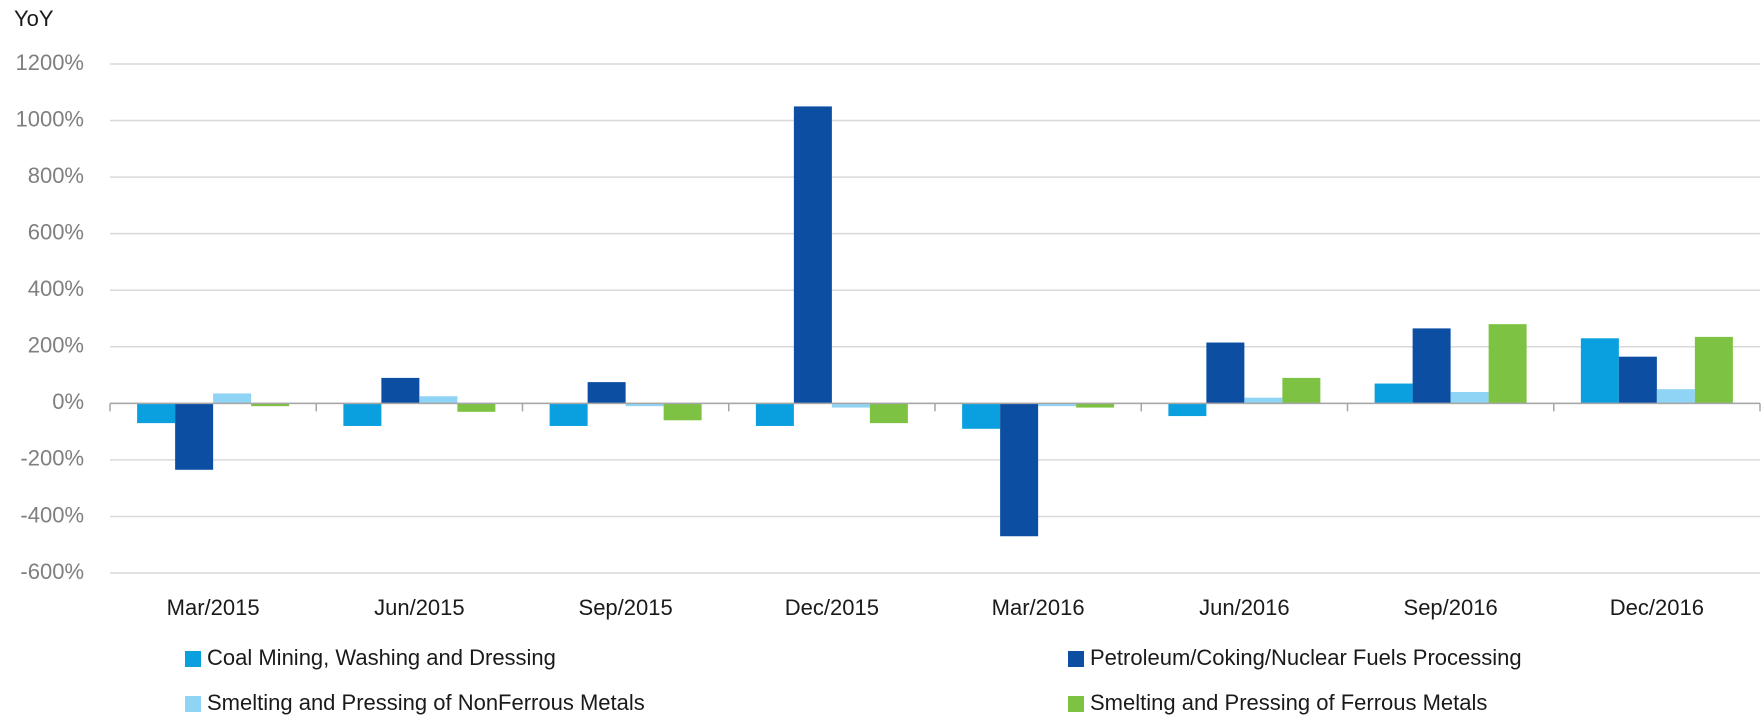  I want to click on y-axis-title: YoY, so click(34, 18).